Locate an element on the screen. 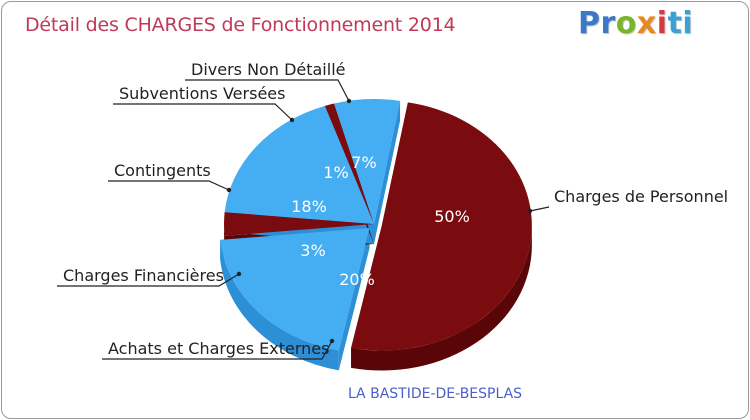 The height and width of the screenshot is (420, 750). pie-slice-percent-label: 18% is located at coordinates (309, 206).